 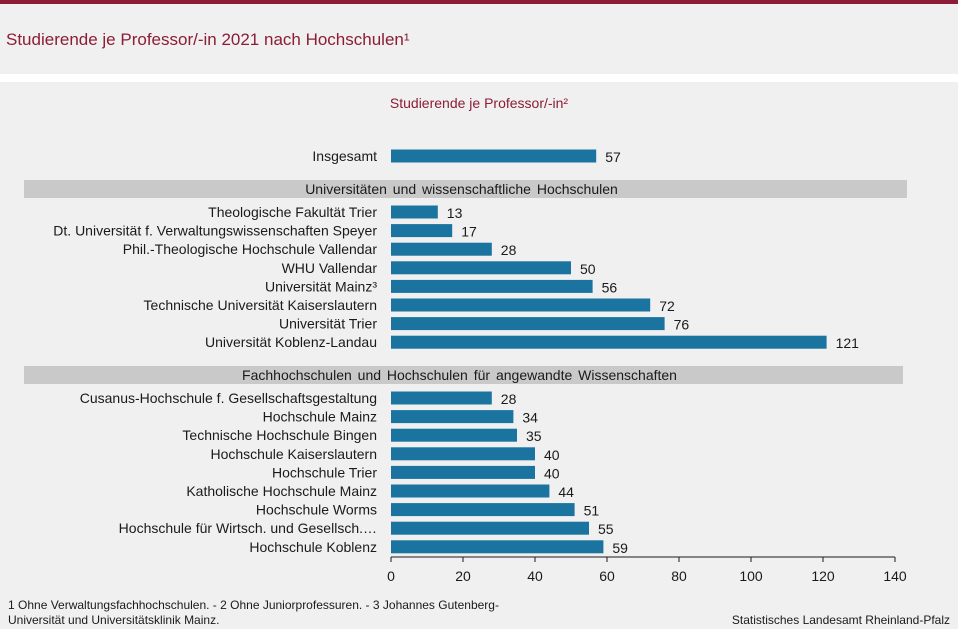 I want to click on x-tick-label: 20, so click(x=463, y=576).